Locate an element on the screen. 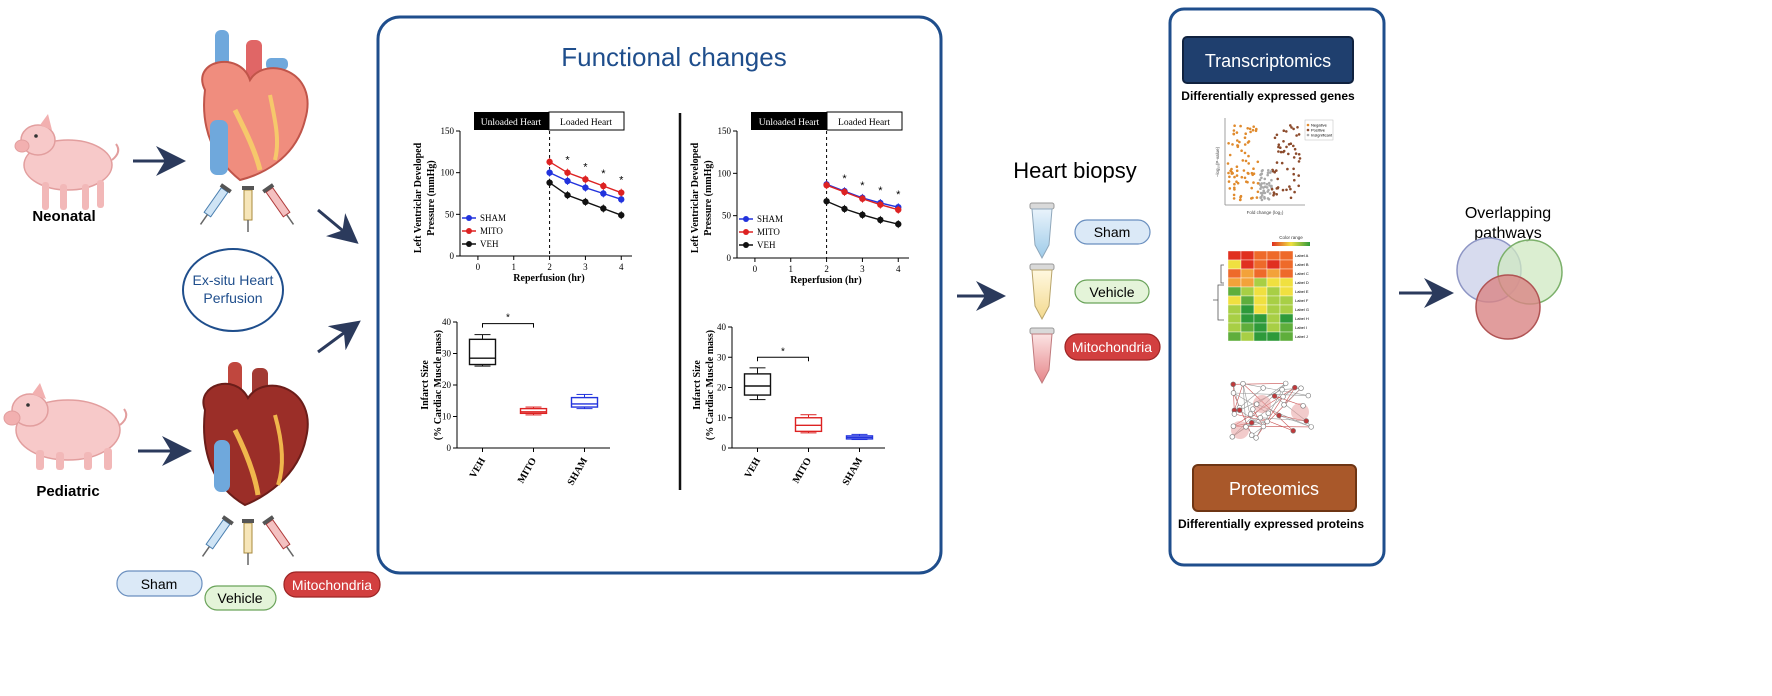  lvdp-ylabel-neonatal-line2: Pressure (mmHg) is located at coordinates (431, 197).